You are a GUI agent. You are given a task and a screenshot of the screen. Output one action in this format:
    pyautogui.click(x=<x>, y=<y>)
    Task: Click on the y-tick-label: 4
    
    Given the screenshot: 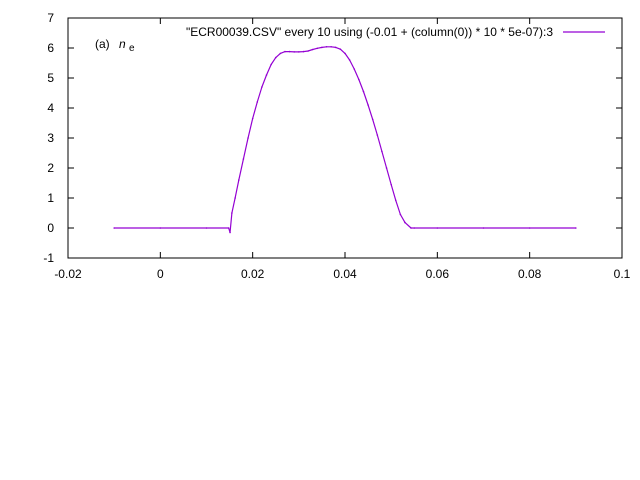 What is the action you would take?
    pyautogui.click(x=50, y=108)
    